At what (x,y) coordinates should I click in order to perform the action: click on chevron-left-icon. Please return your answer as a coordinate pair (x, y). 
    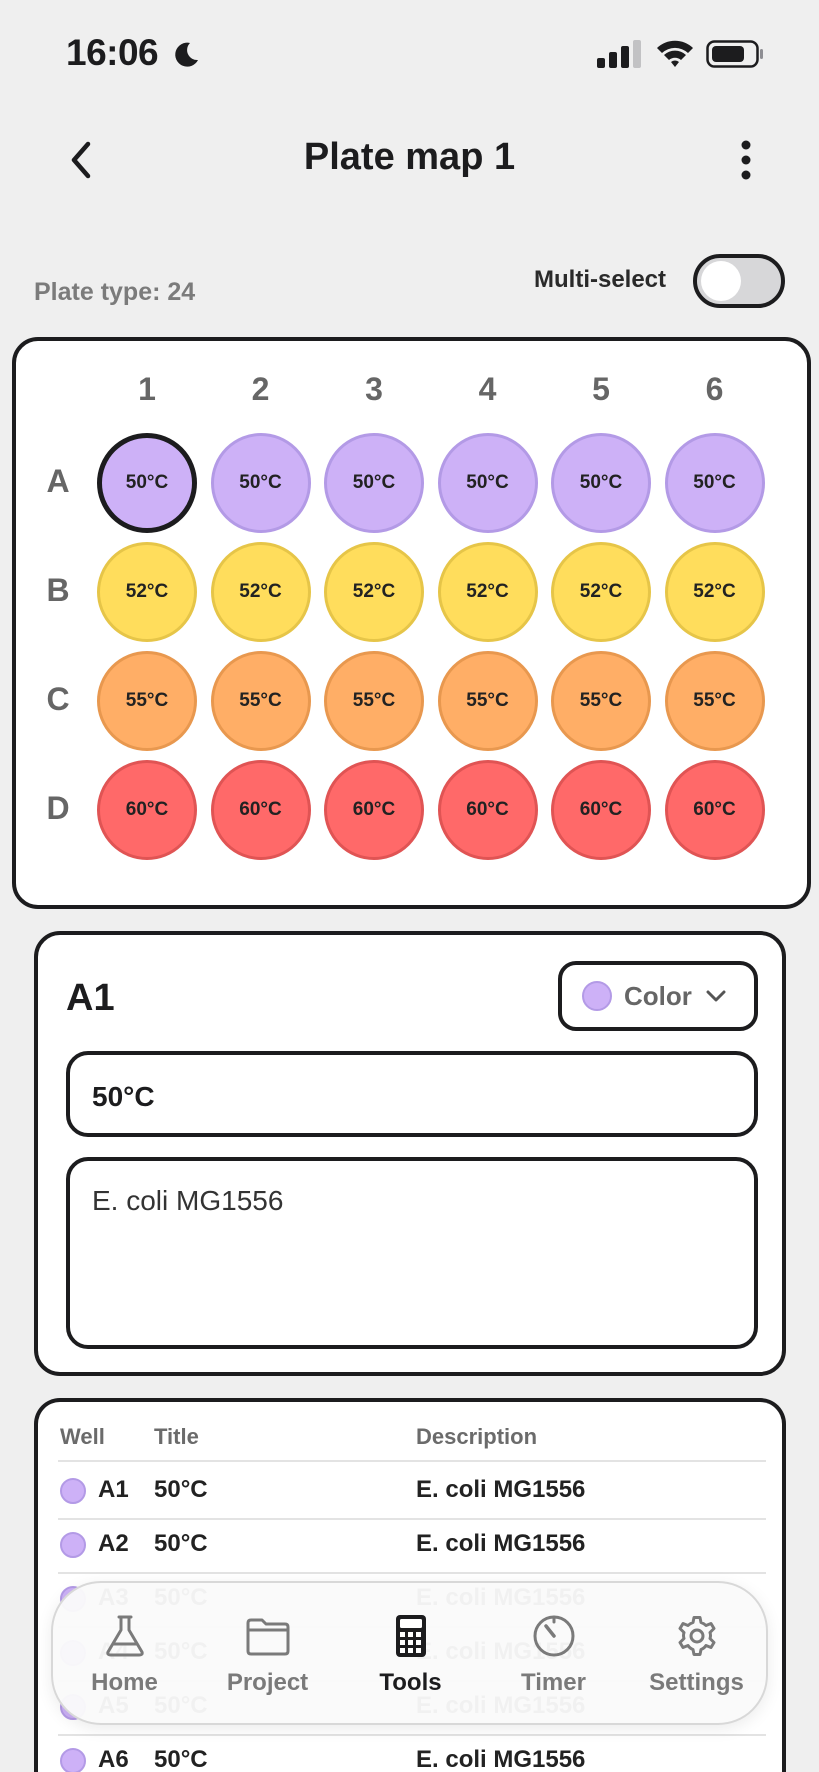
    Looking at the image, I should click on (81, 160).